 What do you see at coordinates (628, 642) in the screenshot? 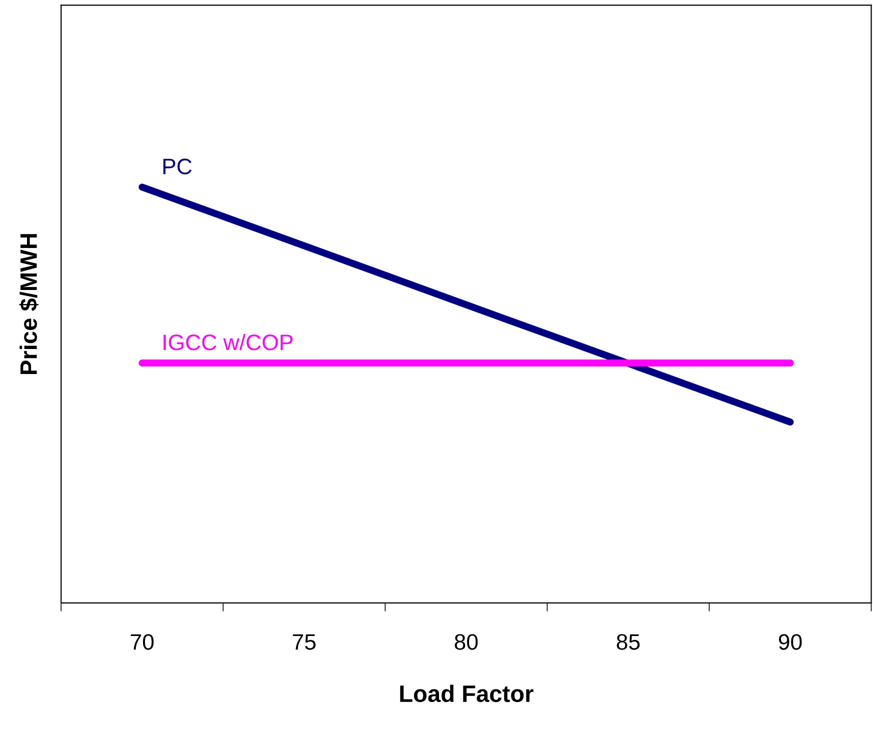
I see `x-tick-label: 85` at bounding box center [628, 642].